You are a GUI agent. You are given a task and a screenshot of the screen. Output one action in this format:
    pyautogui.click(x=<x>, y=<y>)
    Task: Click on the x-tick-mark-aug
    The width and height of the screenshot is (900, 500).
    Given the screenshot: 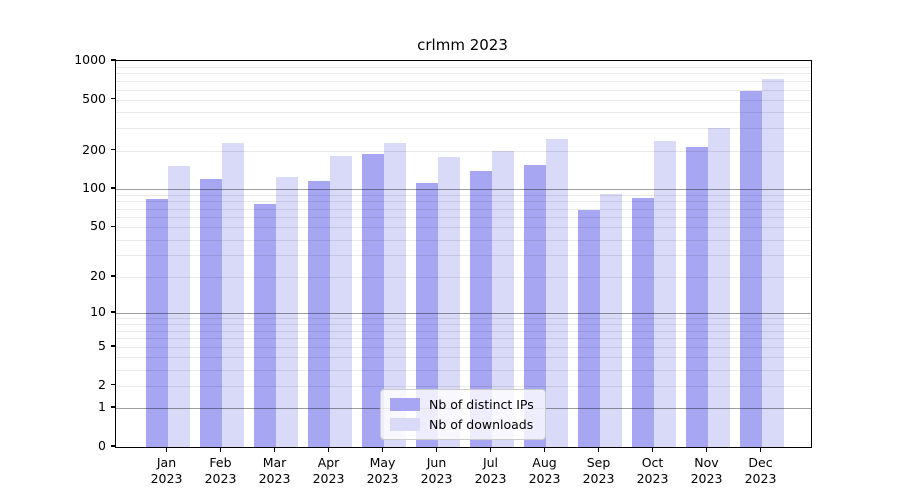 What is the action you would take?
    pyautogui.click(x=544, y=450)
    